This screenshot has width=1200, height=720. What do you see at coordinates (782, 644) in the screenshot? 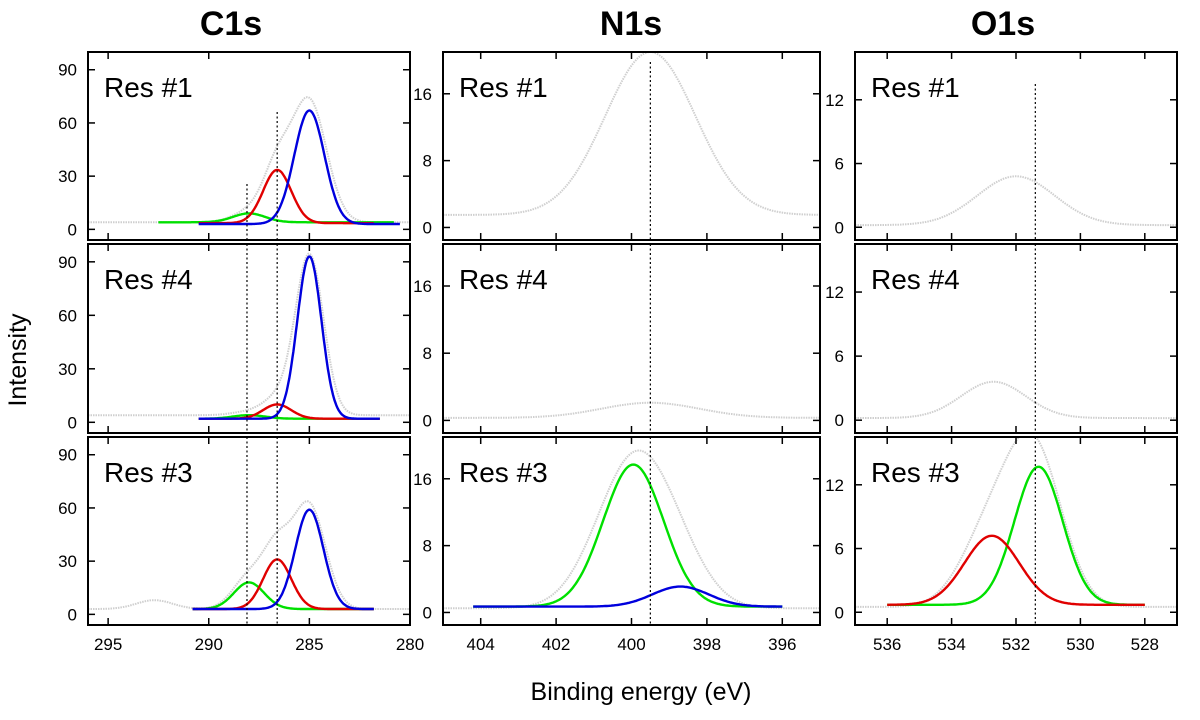
I see `x-tick-label: 396` at bounding box center [782, 644].